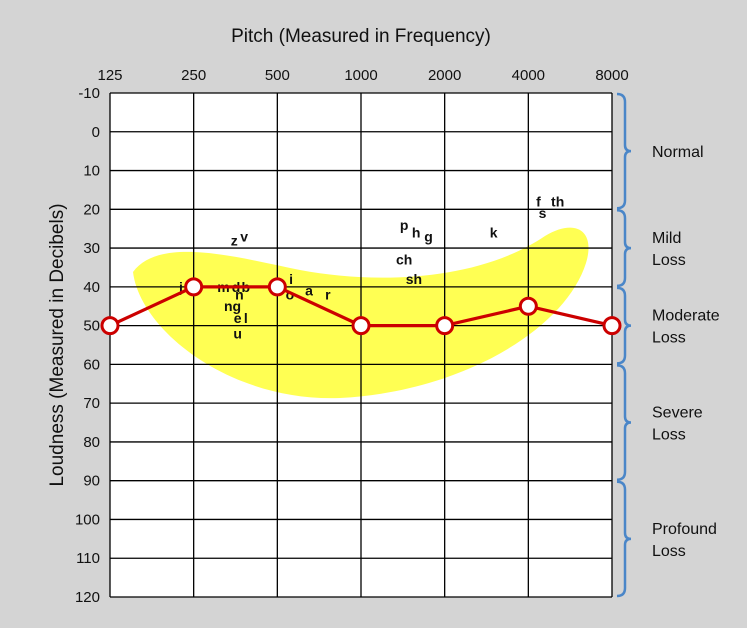 The width and height of the screenshot is (747, 628). What do you see at coordinates (666, 238) in the screenshot?
I see `range-label-line: Mild` at bounding box center [666, 238].